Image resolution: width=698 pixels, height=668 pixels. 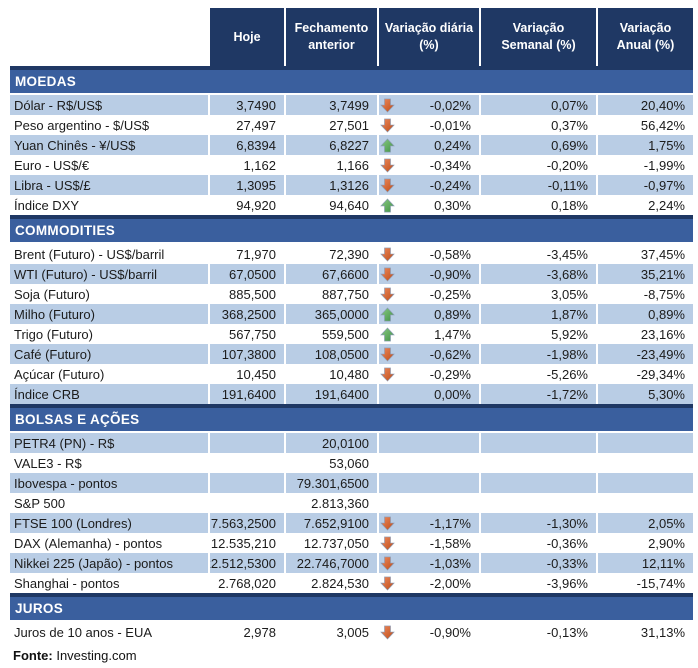 What do you see at coordinates (644, 563) in the screenshot?
I see `cell-variacao-anual: 12,11%` at bounding box center [644, 563].